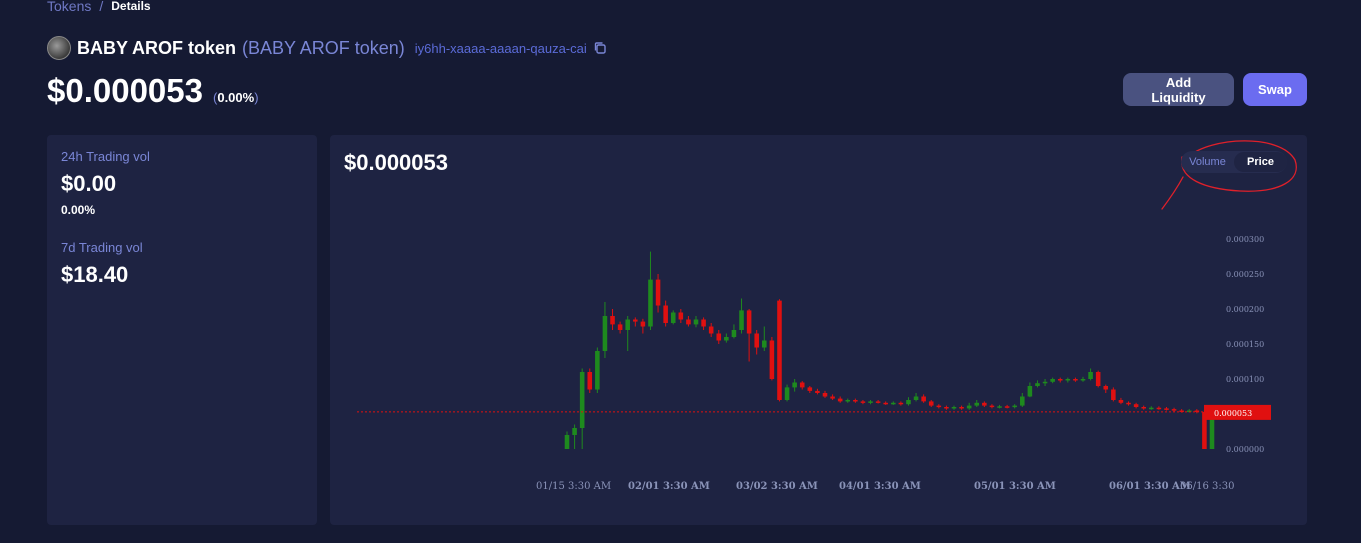 The width and height of the screenshot is (1361, 543). I want to click on y-tick-label: 0.000000, so click(1245, 449).